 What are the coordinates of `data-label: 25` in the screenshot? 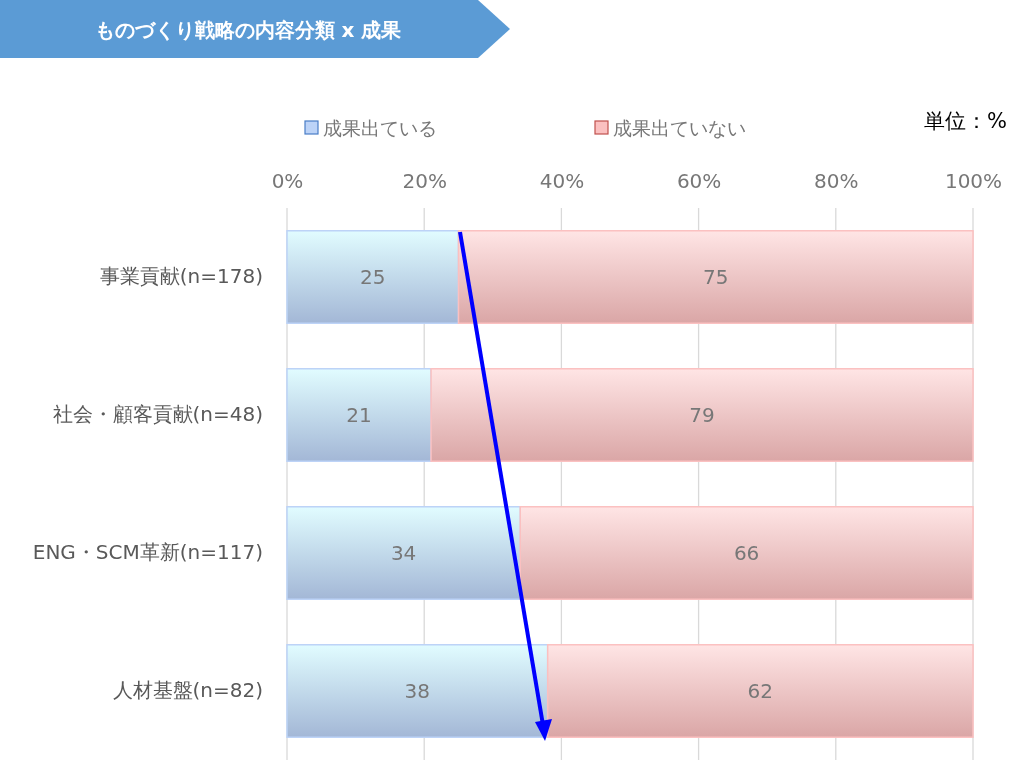 It's located at (373, 277).